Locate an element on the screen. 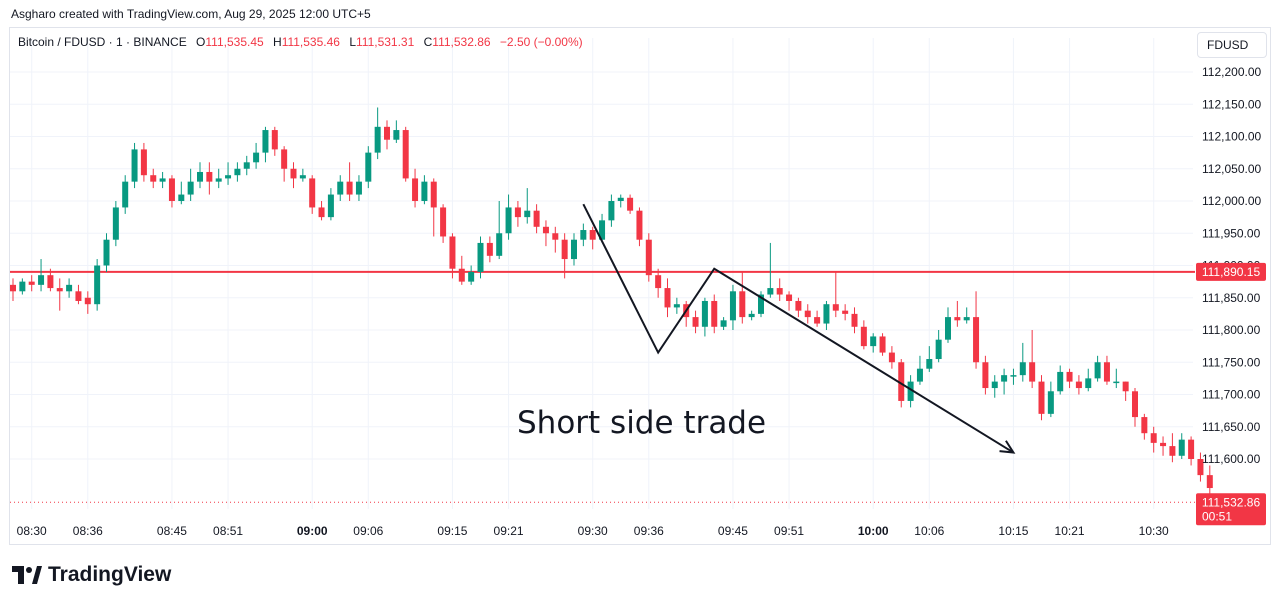 The image size is (1281, 605). x-tick-label: 09:06 is located at coordinates (368, 531).